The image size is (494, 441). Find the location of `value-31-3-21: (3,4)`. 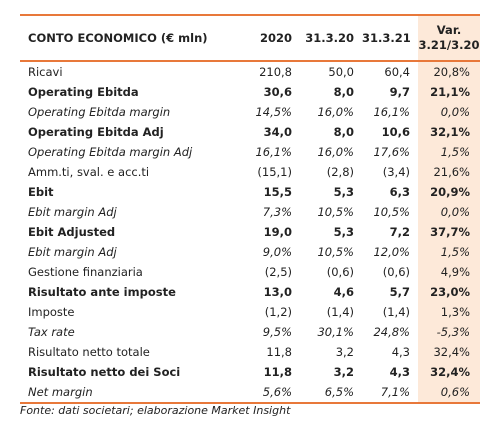

value-31-3-21: (3,4) is located at coordinates (396, 172).